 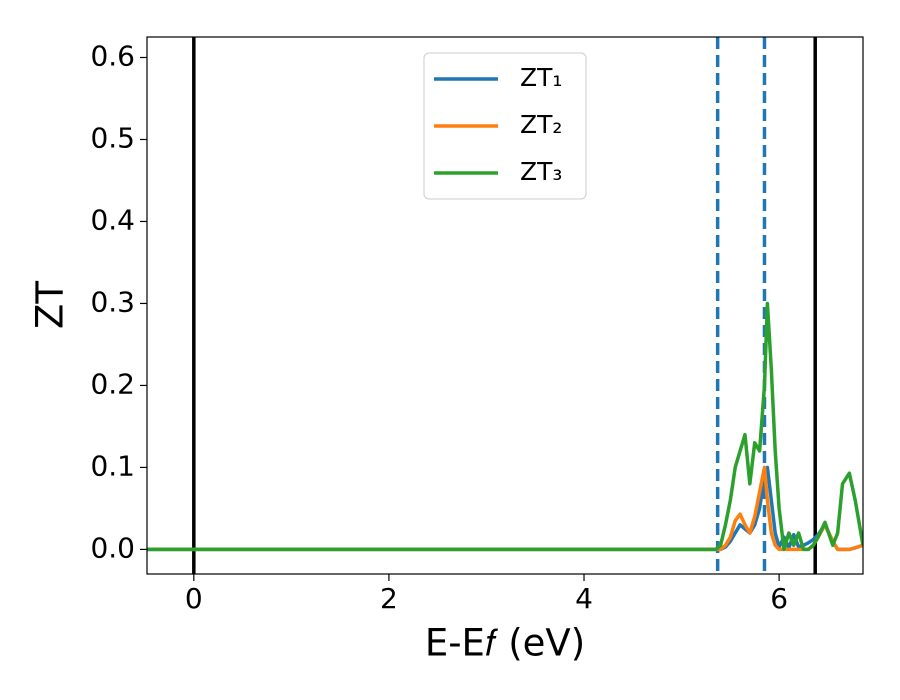 What do you see at coordinates (505, 508) in the screenshot?
I see `series-line` at bounding box center [505, 508].